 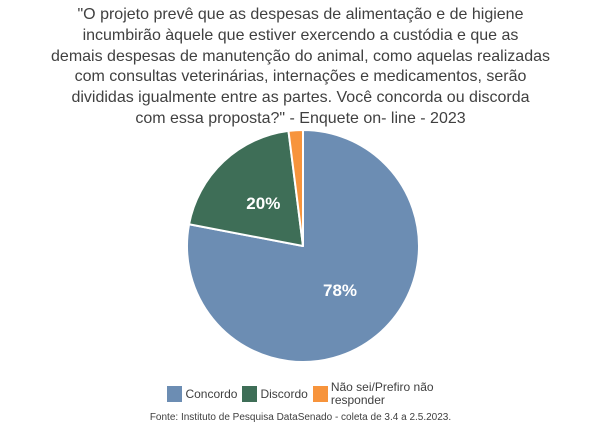 I want to click on legend-item-discordo: Discordo, so click(x=275, y=394).